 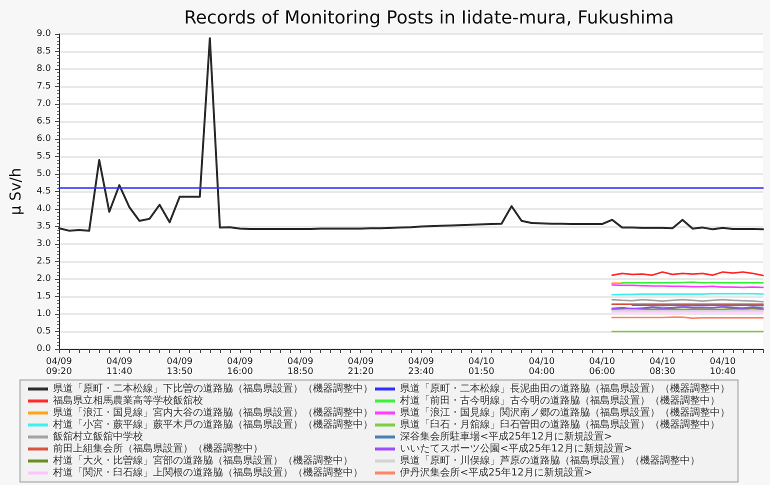 I want to click on legend-label: 福島県立相馬農業高等学校飯舘校, so click(x=128, y=400).